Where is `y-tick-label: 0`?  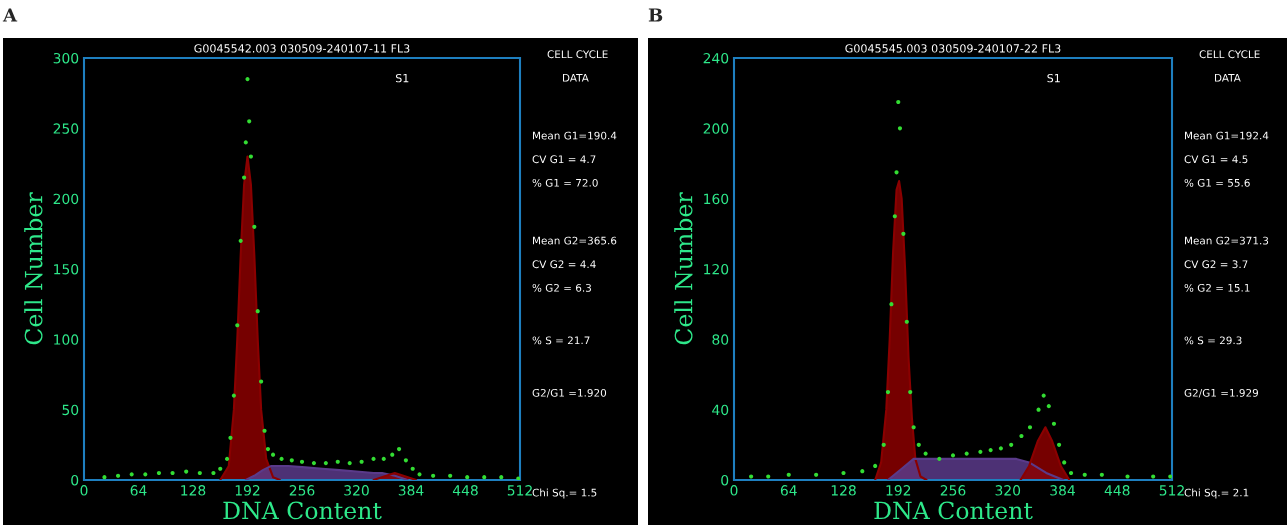
y-tick-label: 0 is located at coordinates (75, 480).